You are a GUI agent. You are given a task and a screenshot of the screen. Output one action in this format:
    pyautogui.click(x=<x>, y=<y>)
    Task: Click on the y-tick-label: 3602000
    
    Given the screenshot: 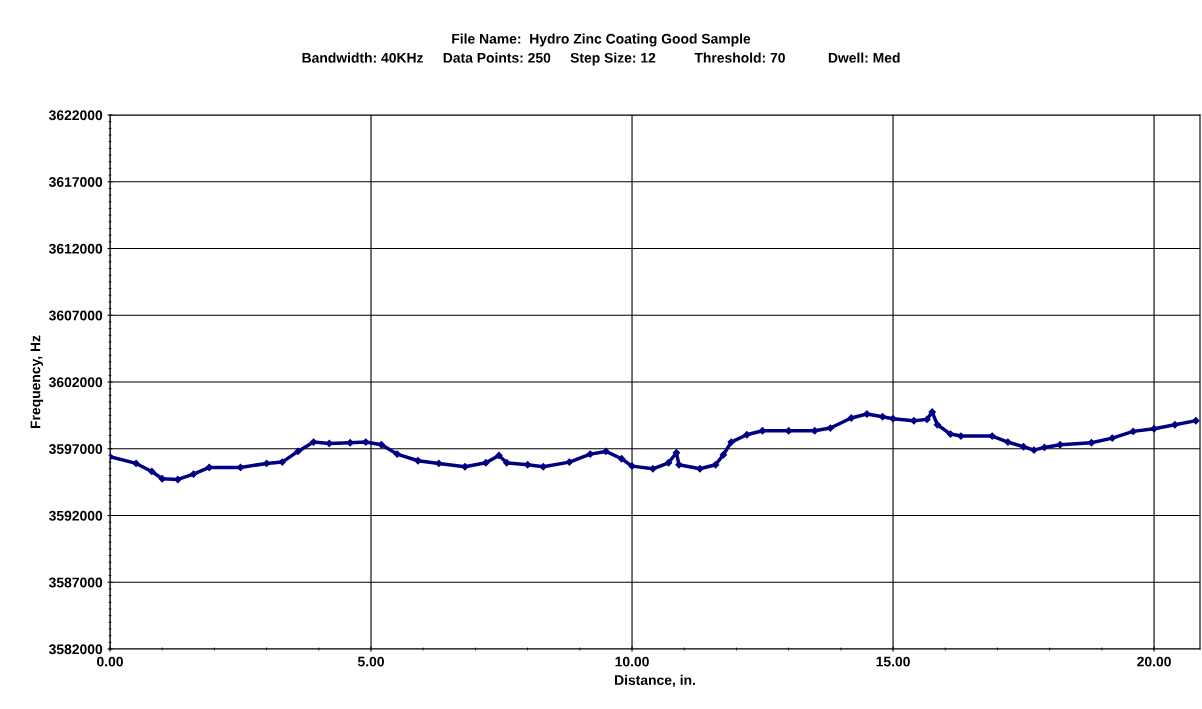 What is the action you would take?
    pyautogui.click(x=75, y=382)
    